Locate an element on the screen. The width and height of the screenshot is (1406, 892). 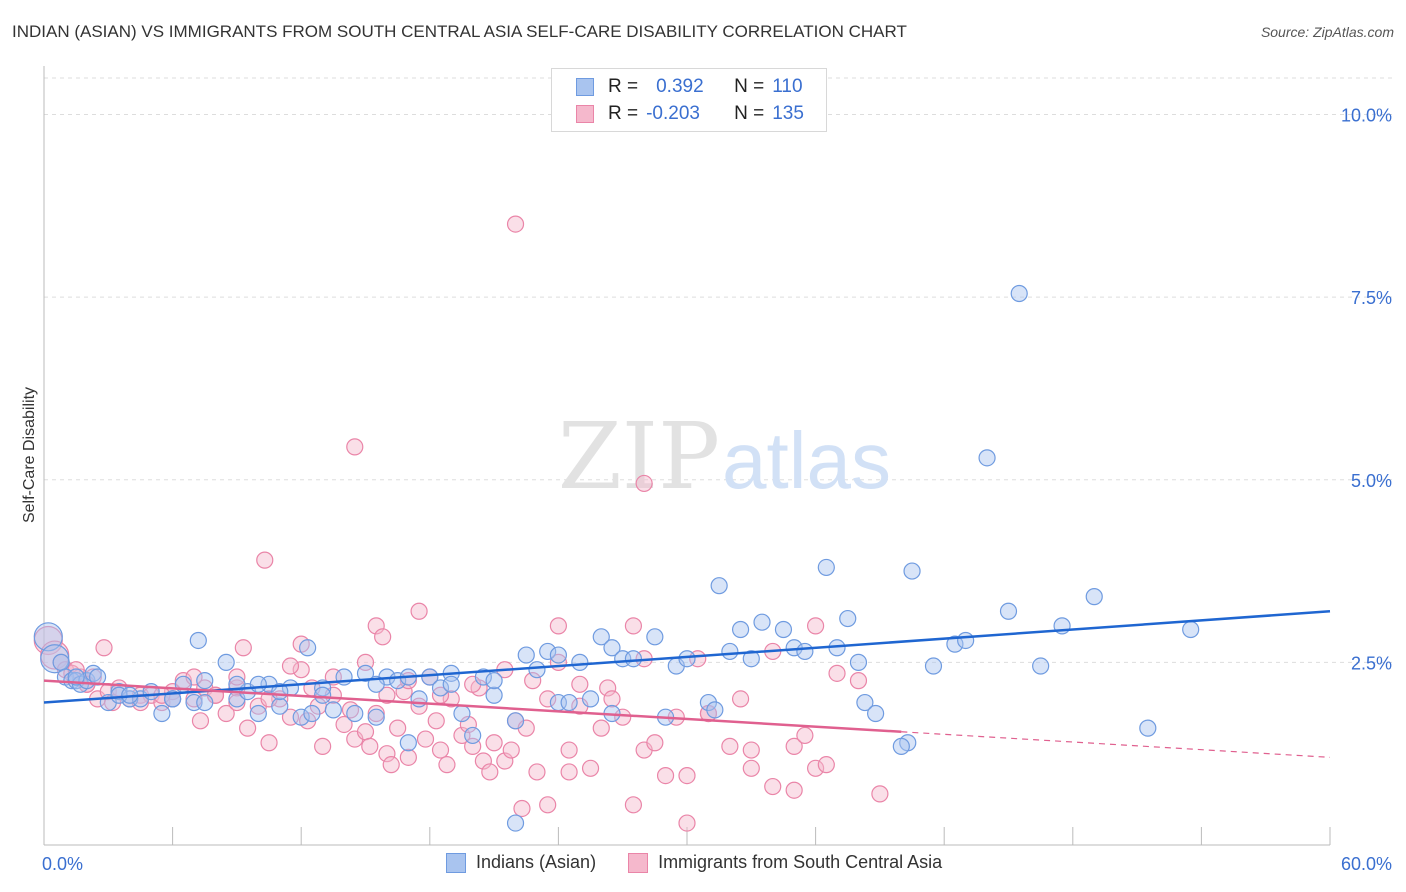
bottom-legend-swatch-pink is located at coordinates (638, 862).